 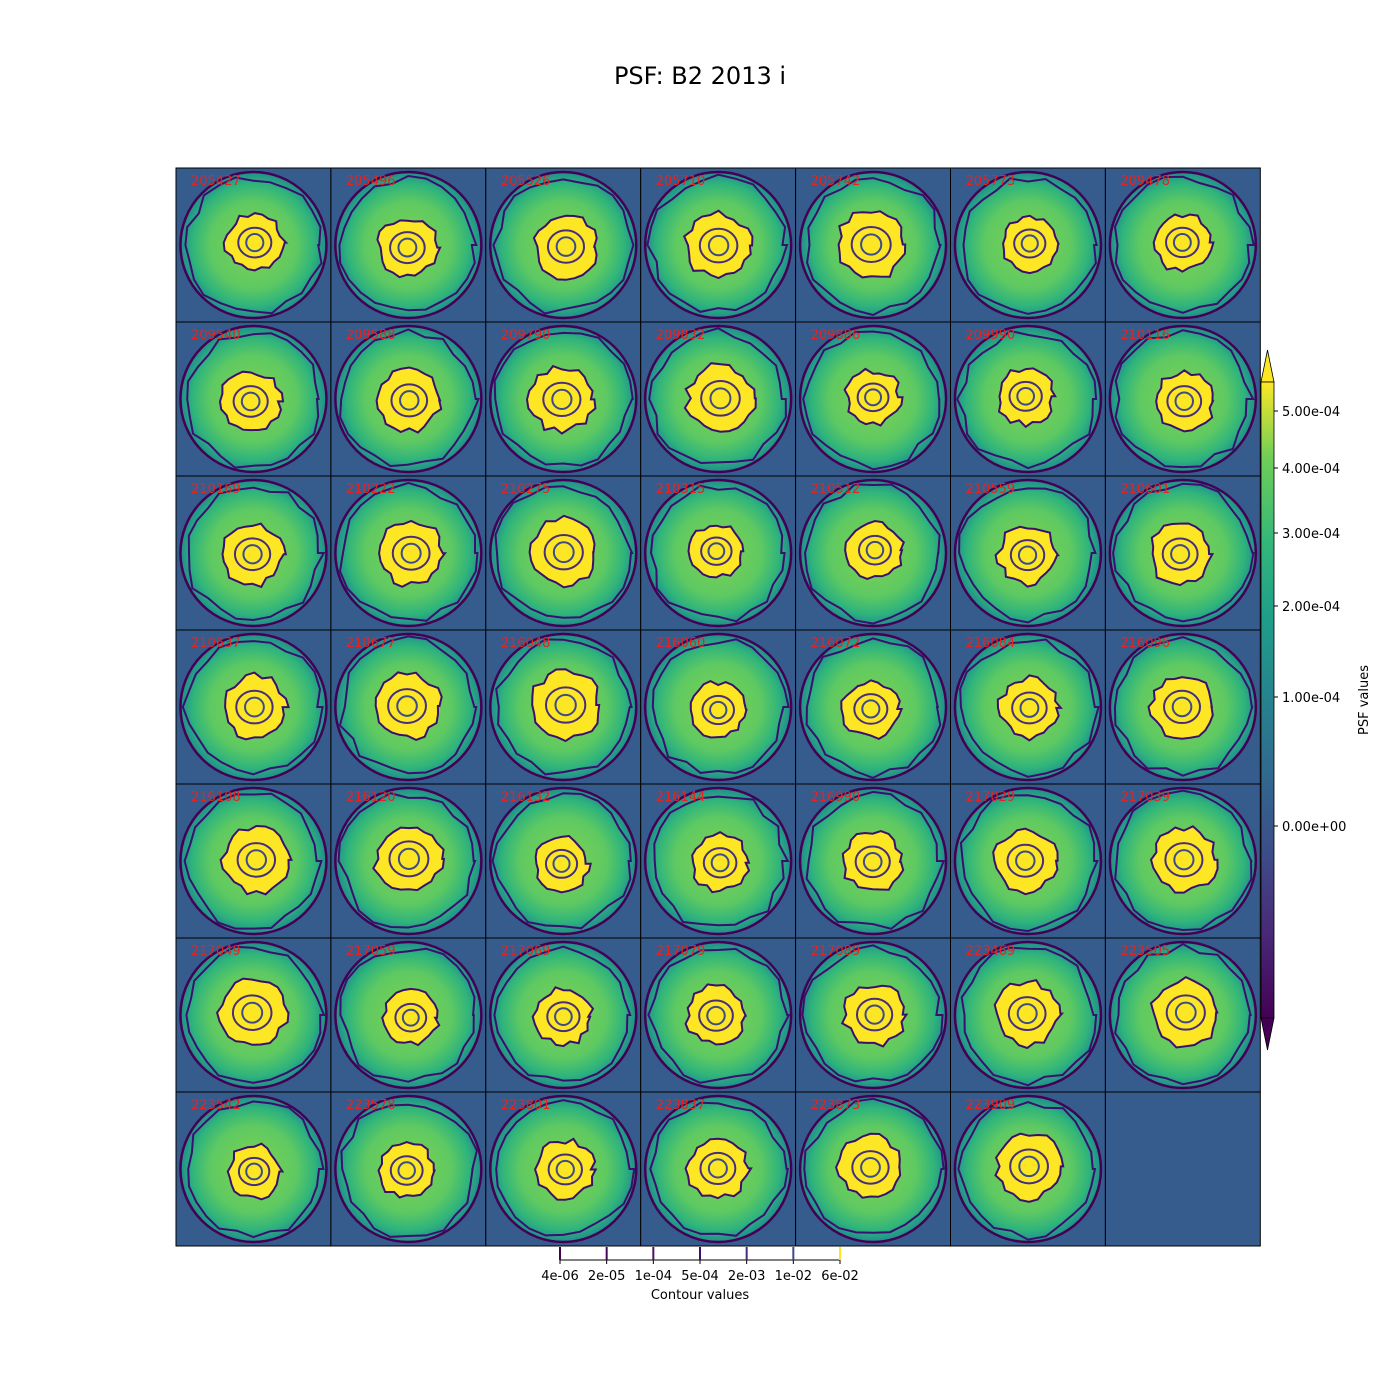 I want to click on panel-label: 210222, so click(x=371, y=489).